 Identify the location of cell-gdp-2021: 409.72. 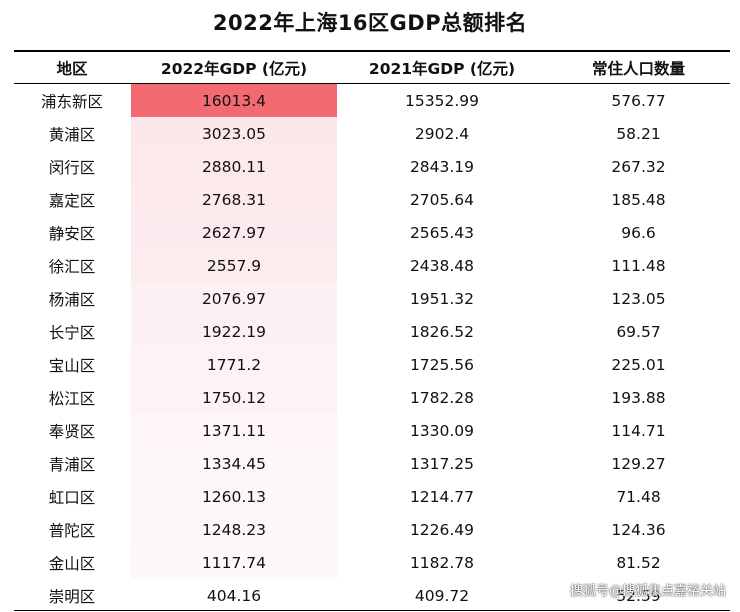
(442, 595).